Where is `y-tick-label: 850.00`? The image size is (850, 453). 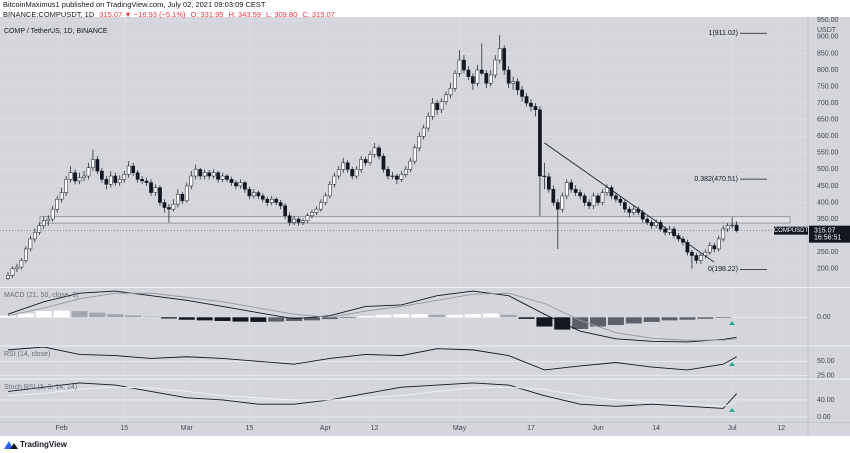
y-tick-label: 850.00 is located at coordinates (828, 53).